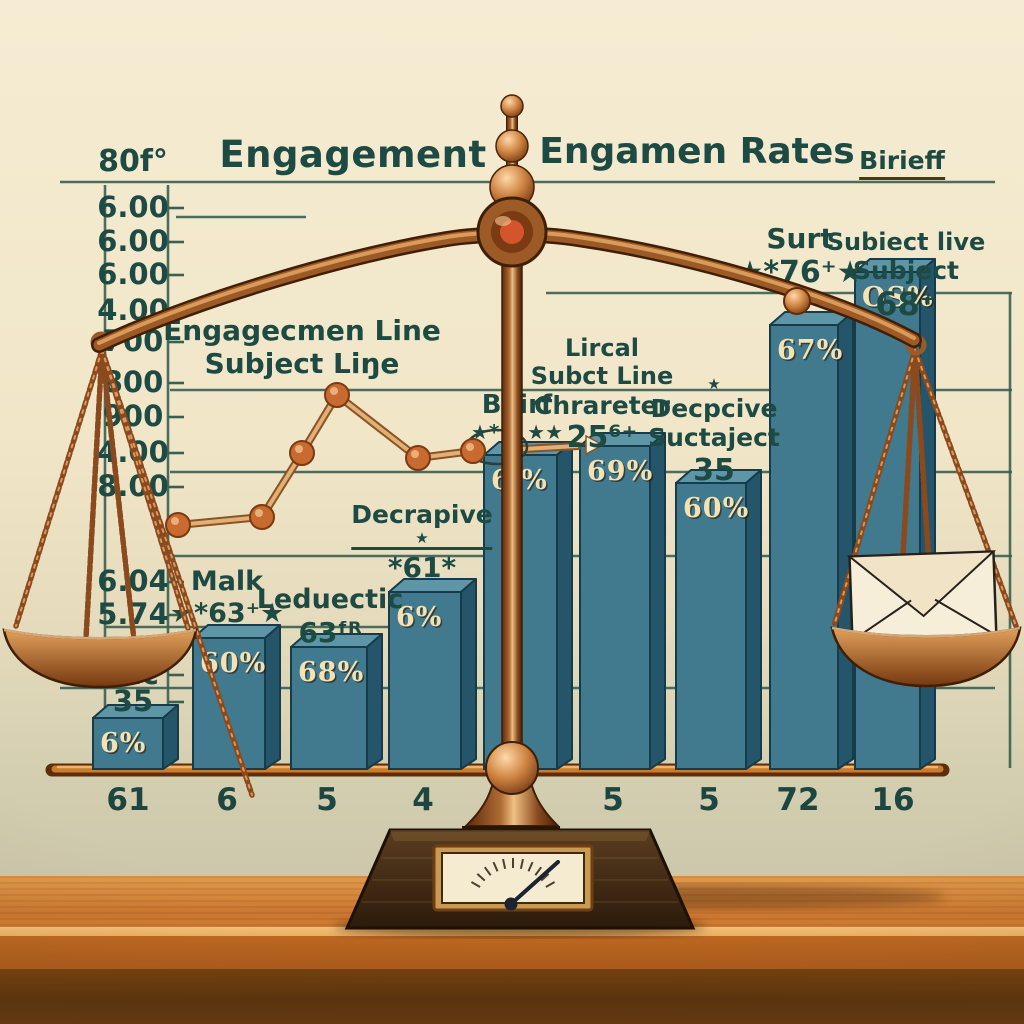  I want to click on bar-value-label: 68%, so click(331, 672).